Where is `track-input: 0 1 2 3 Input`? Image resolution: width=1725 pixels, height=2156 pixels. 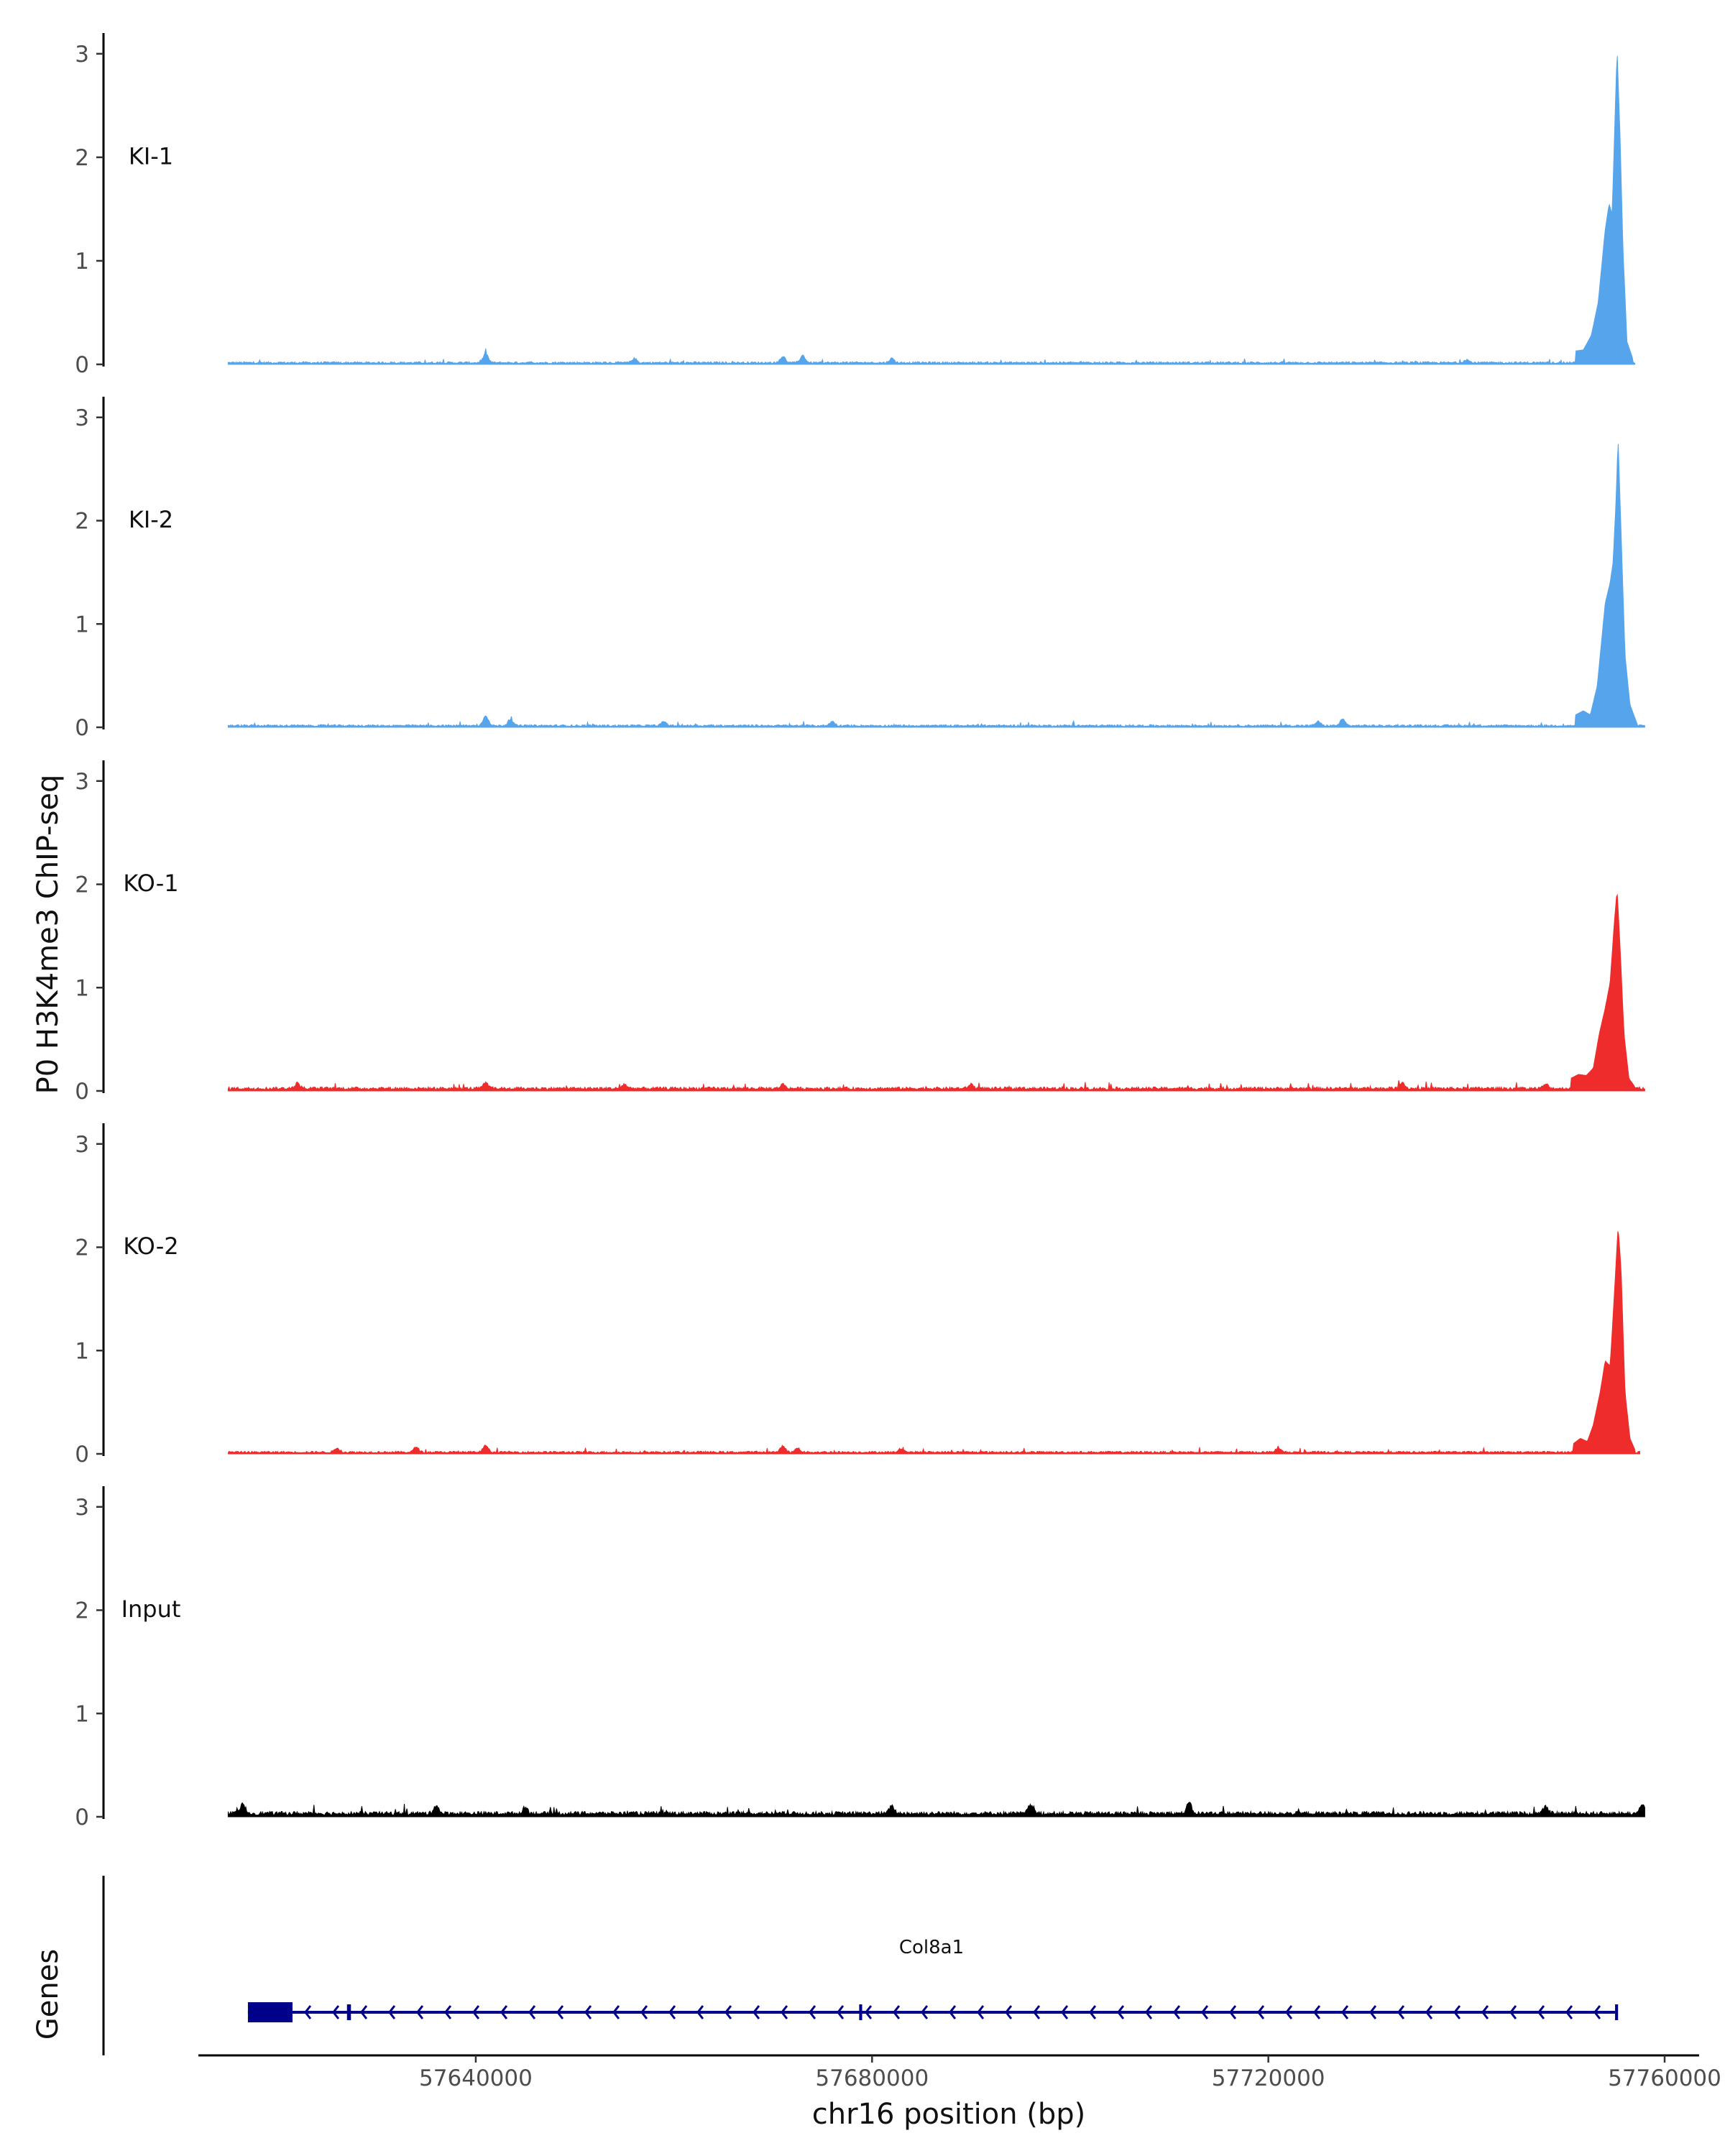
track-input: 0 1 2 3 Input is located at coordinates (860, 1658).